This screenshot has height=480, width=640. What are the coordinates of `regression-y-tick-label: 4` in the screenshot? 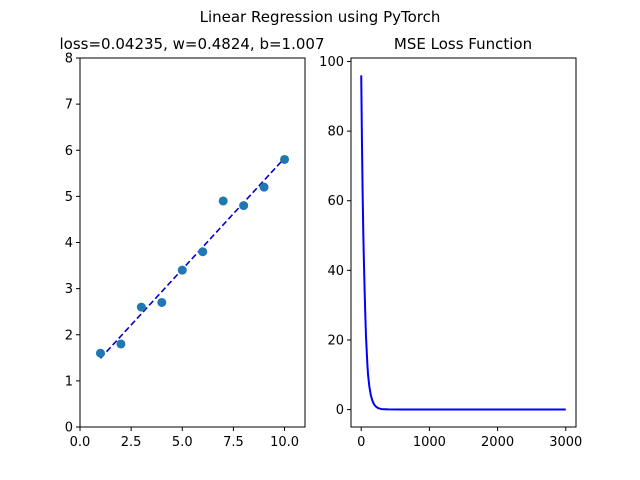 It's located at (69, 243).